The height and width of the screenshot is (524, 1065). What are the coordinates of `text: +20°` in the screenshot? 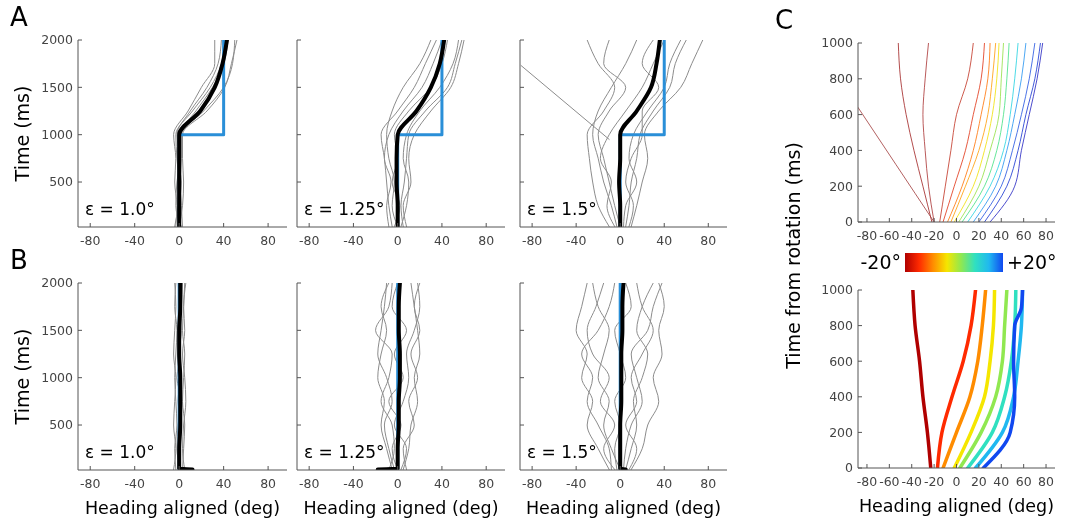 It's located at (1032, 262).